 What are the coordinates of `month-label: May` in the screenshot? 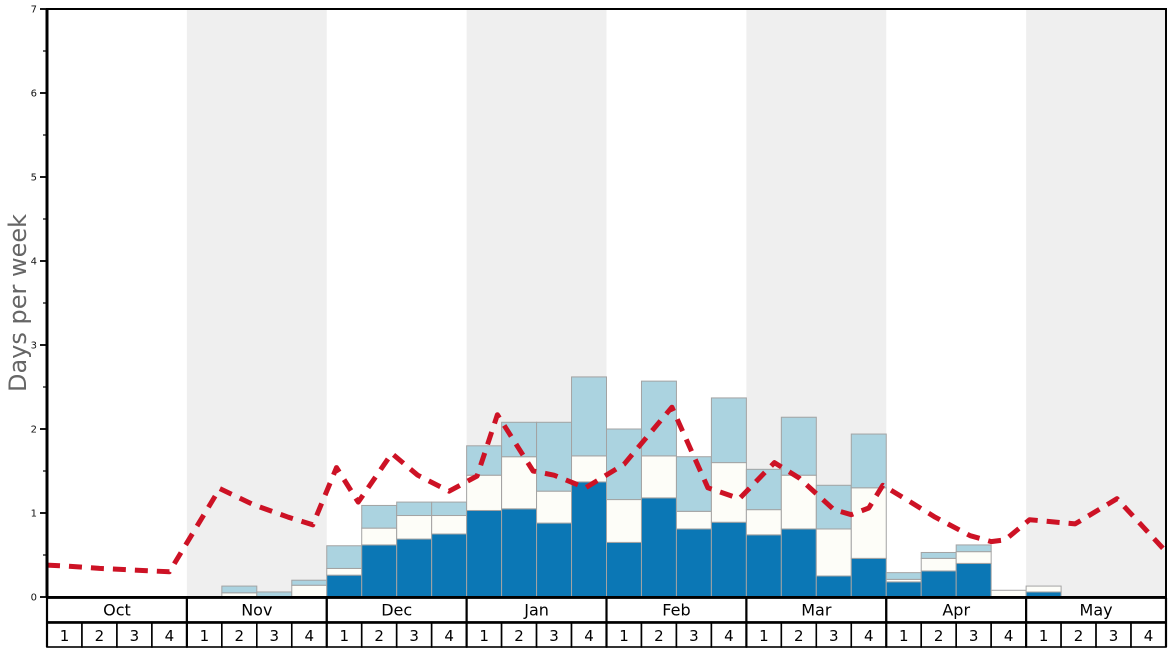 It's located at (1096, 610).